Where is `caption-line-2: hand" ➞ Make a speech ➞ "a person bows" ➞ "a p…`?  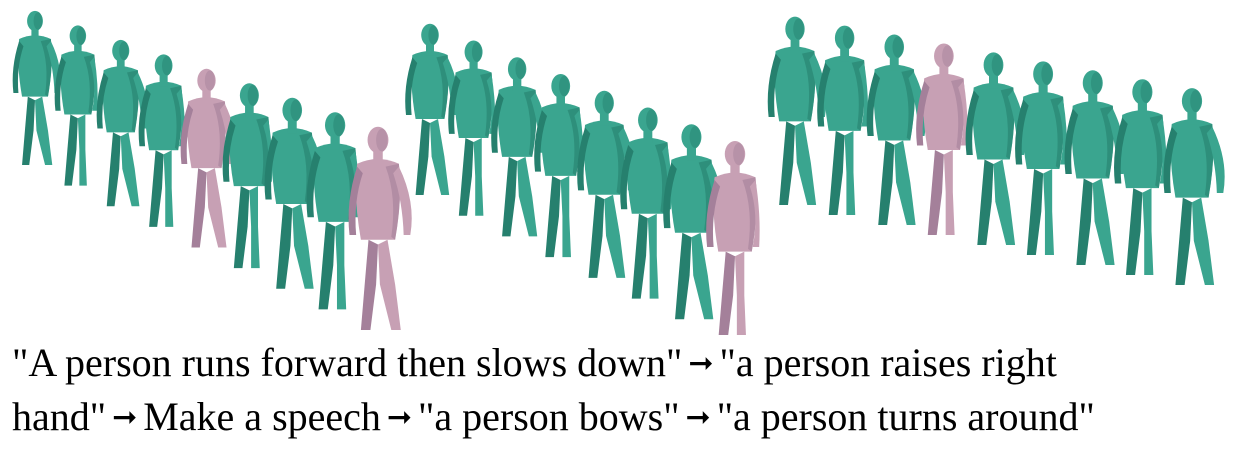
caption-line-2: hand" ➞ Make a speech ➞ "a person bows" ➞ "a p… is located at coordinates (627, 419).